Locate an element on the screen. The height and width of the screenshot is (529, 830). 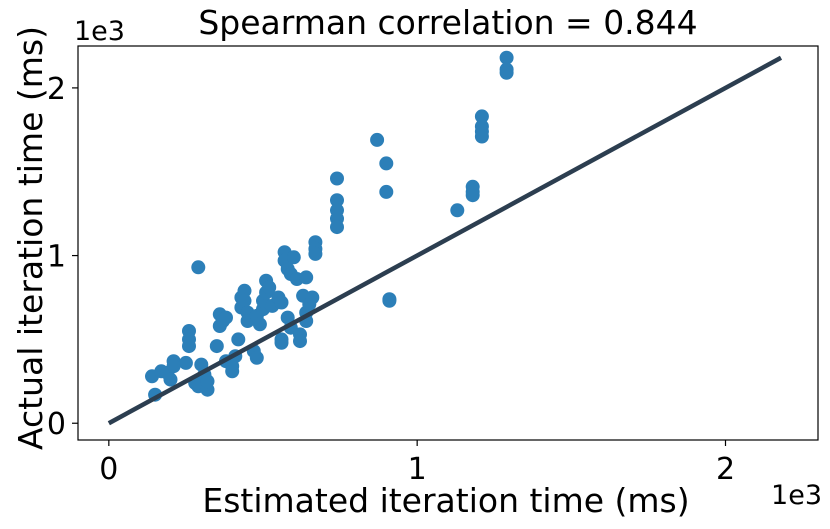
y-tick-label: 2 is located at coordinates (56, 89).